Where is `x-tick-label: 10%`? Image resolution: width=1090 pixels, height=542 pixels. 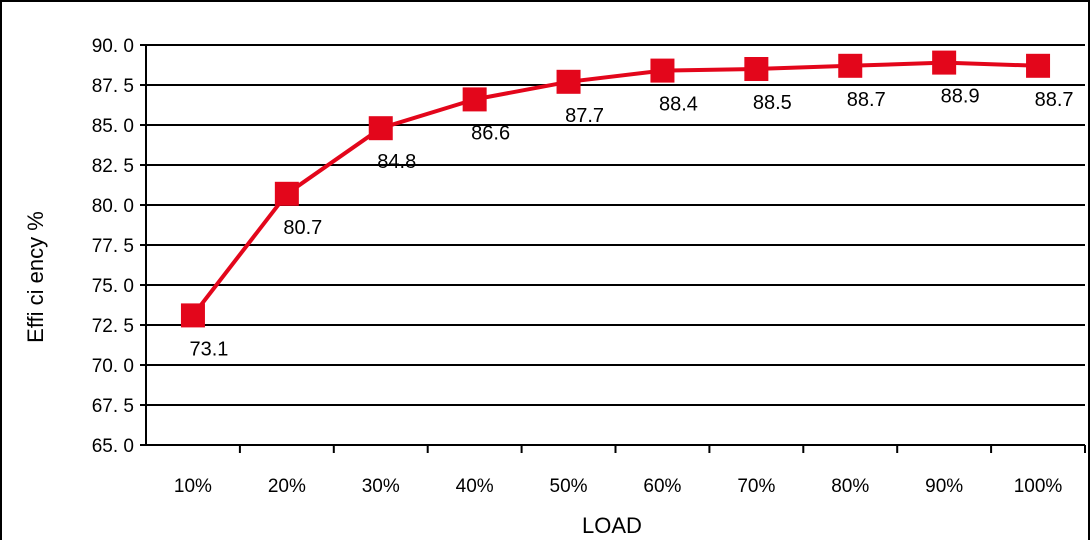 x-tick-label: 10% is located at coordinates (193, 486).